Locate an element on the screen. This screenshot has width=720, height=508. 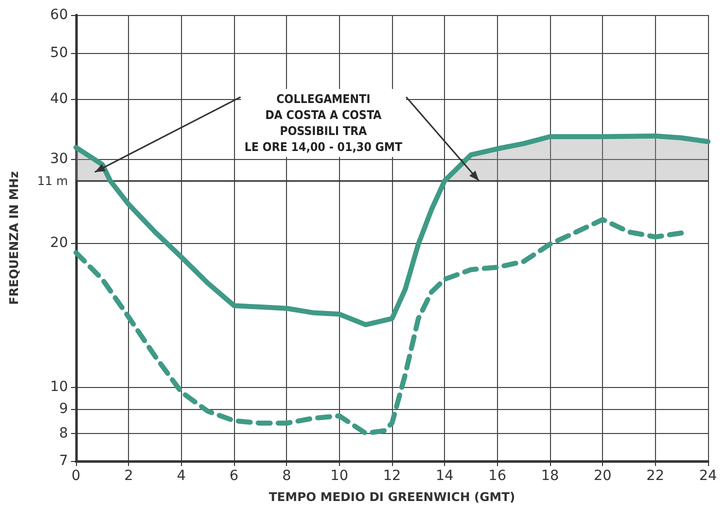
y-tick-label: 7 is located at coordinates (63, 461).